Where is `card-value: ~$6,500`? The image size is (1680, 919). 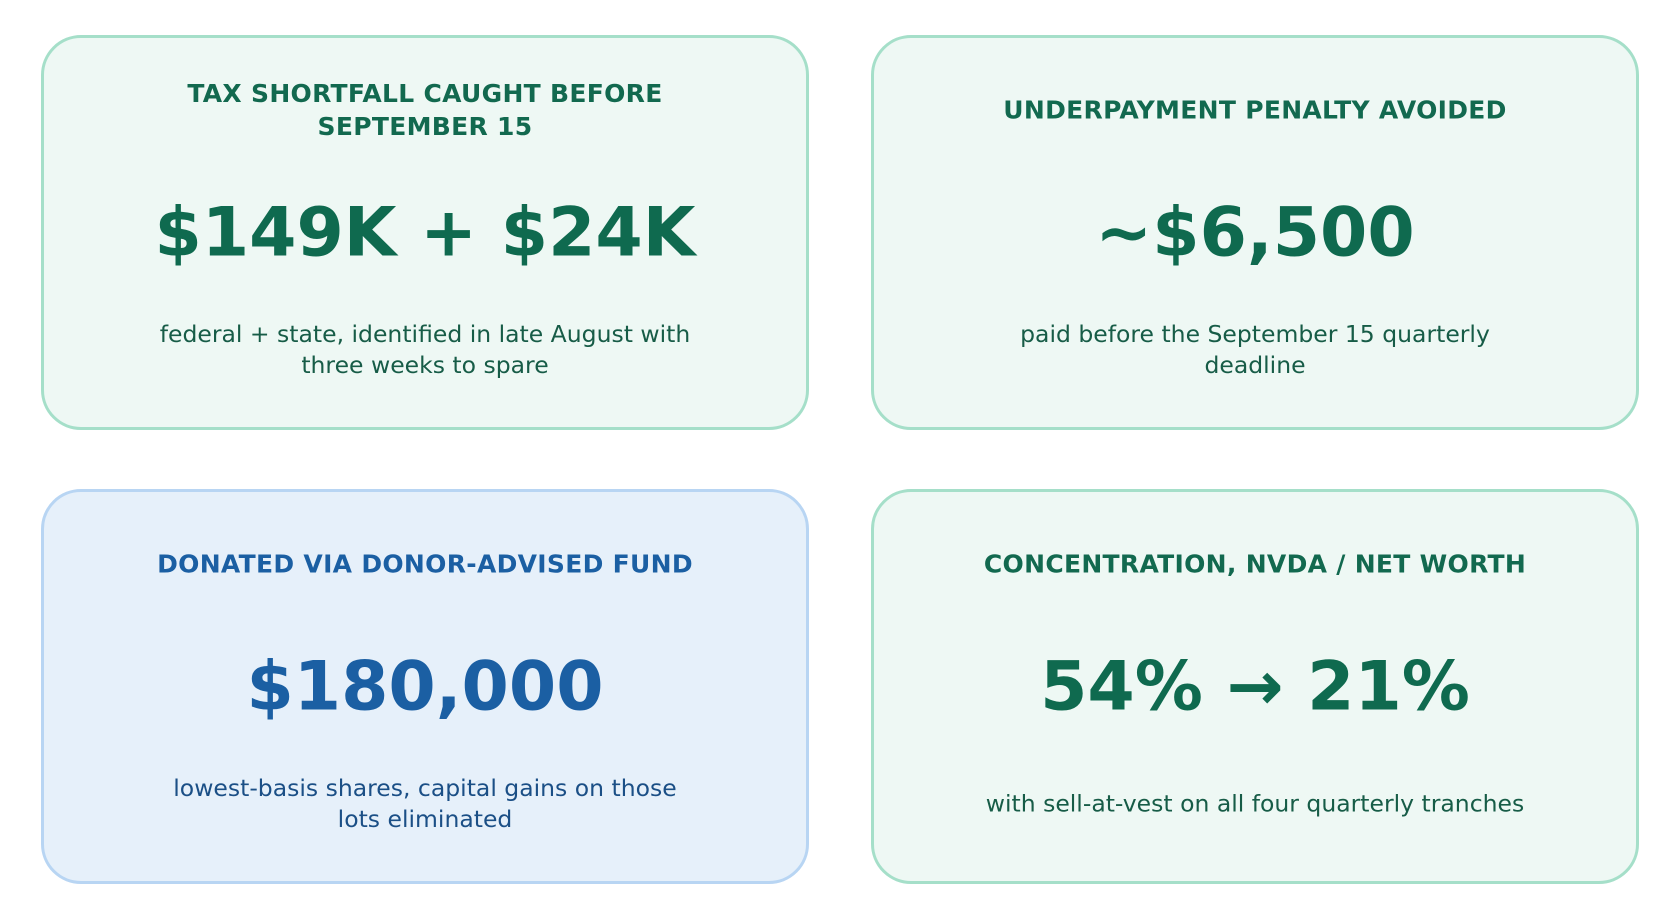 card-value: ~$6,500 is located at coordinates (1255, 233).